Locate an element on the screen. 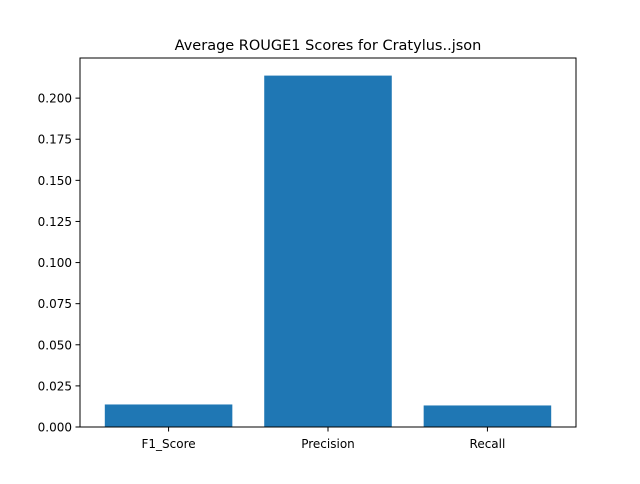 Image resolution: width=640 pixels, height=484 pixels. bar-precision is located at coordinates (328, 251).